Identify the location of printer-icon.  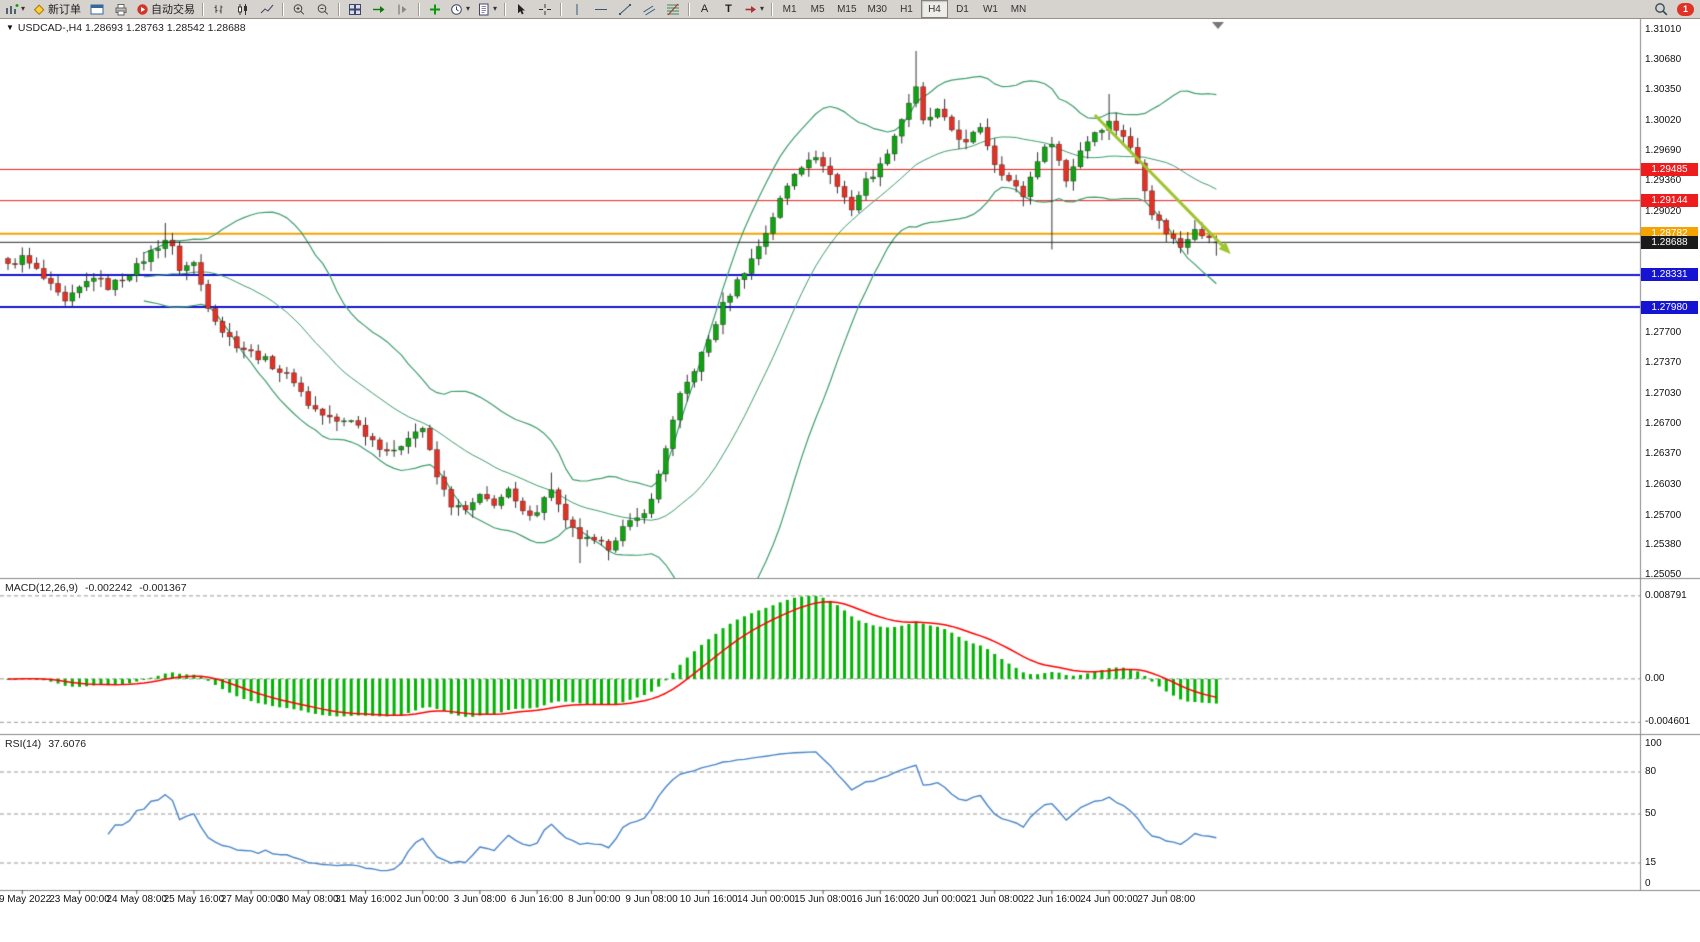
(121, 9).